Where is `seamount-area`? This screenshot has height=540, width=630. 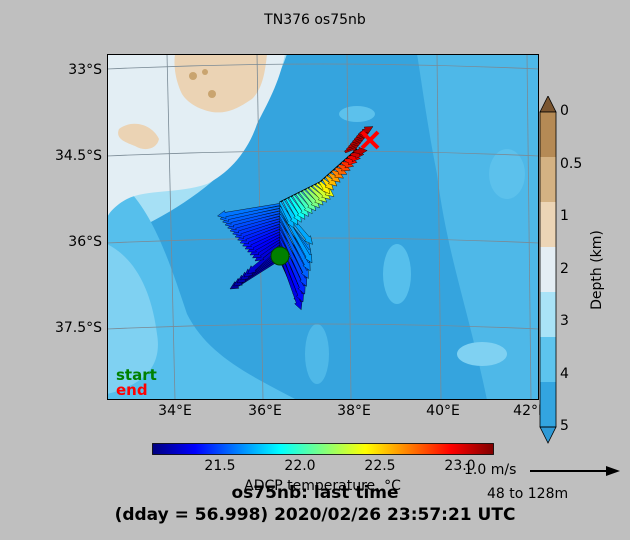 seamount-area is located at coordinates (132, 319).